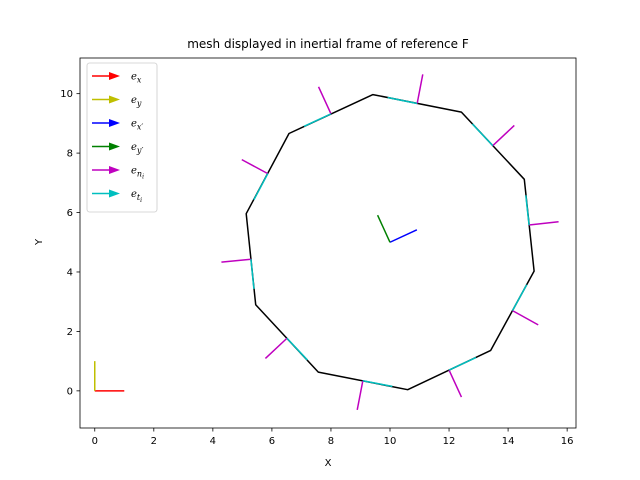  I want to click on x-tick-label: 8, so click(331, 441).